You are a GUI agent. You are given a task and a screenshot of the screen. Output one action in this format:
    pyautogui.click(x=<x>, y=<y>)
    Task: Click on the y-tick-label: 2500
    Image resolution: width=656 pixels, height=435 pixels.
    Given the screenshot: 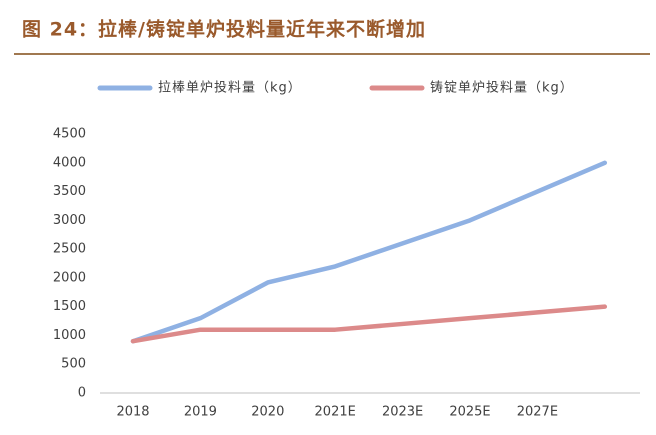 What is the action you would take?
    pyautogui.click(x=69, y=249)
    